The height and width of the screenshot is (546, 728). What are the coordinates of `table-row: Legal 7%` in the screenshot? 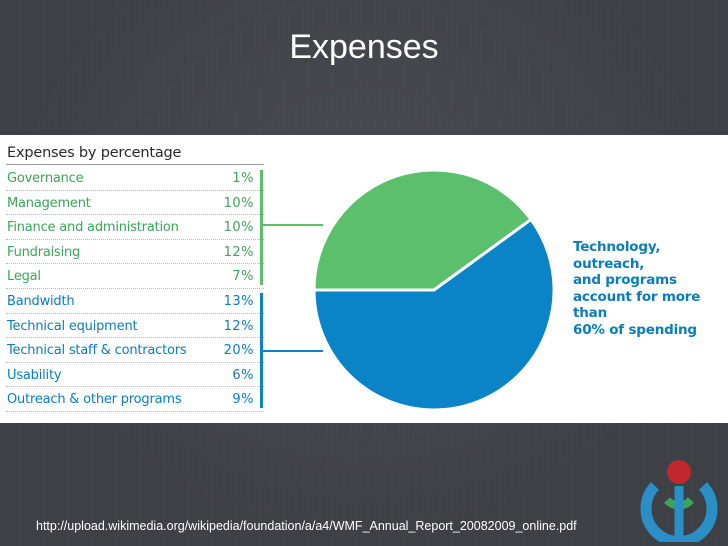 It's located at (135, 276).